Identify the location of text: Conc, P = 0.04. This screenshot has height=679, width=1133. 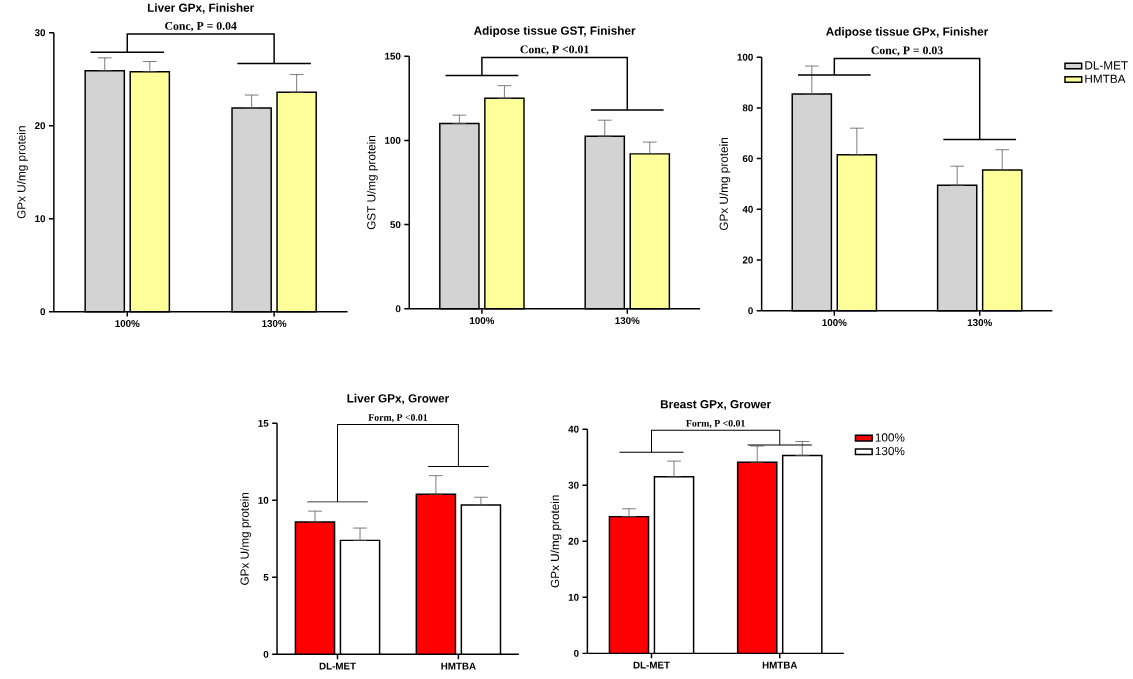
(201, 26).